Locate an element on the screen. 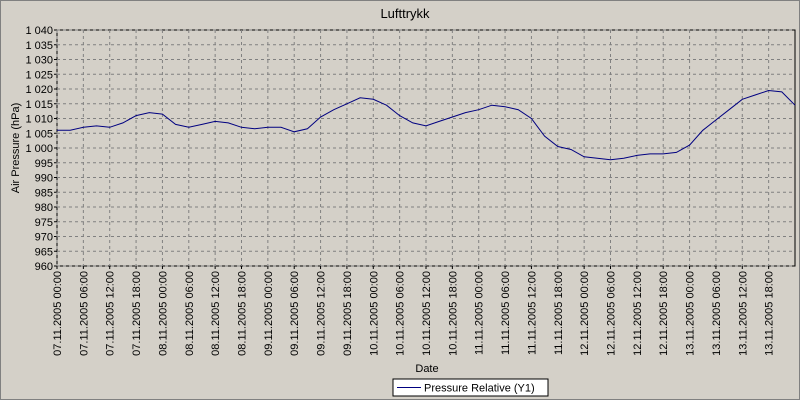 This screenshot has width=800, height=400. y-tick-label: 980 is located at coordinates (44, 208).